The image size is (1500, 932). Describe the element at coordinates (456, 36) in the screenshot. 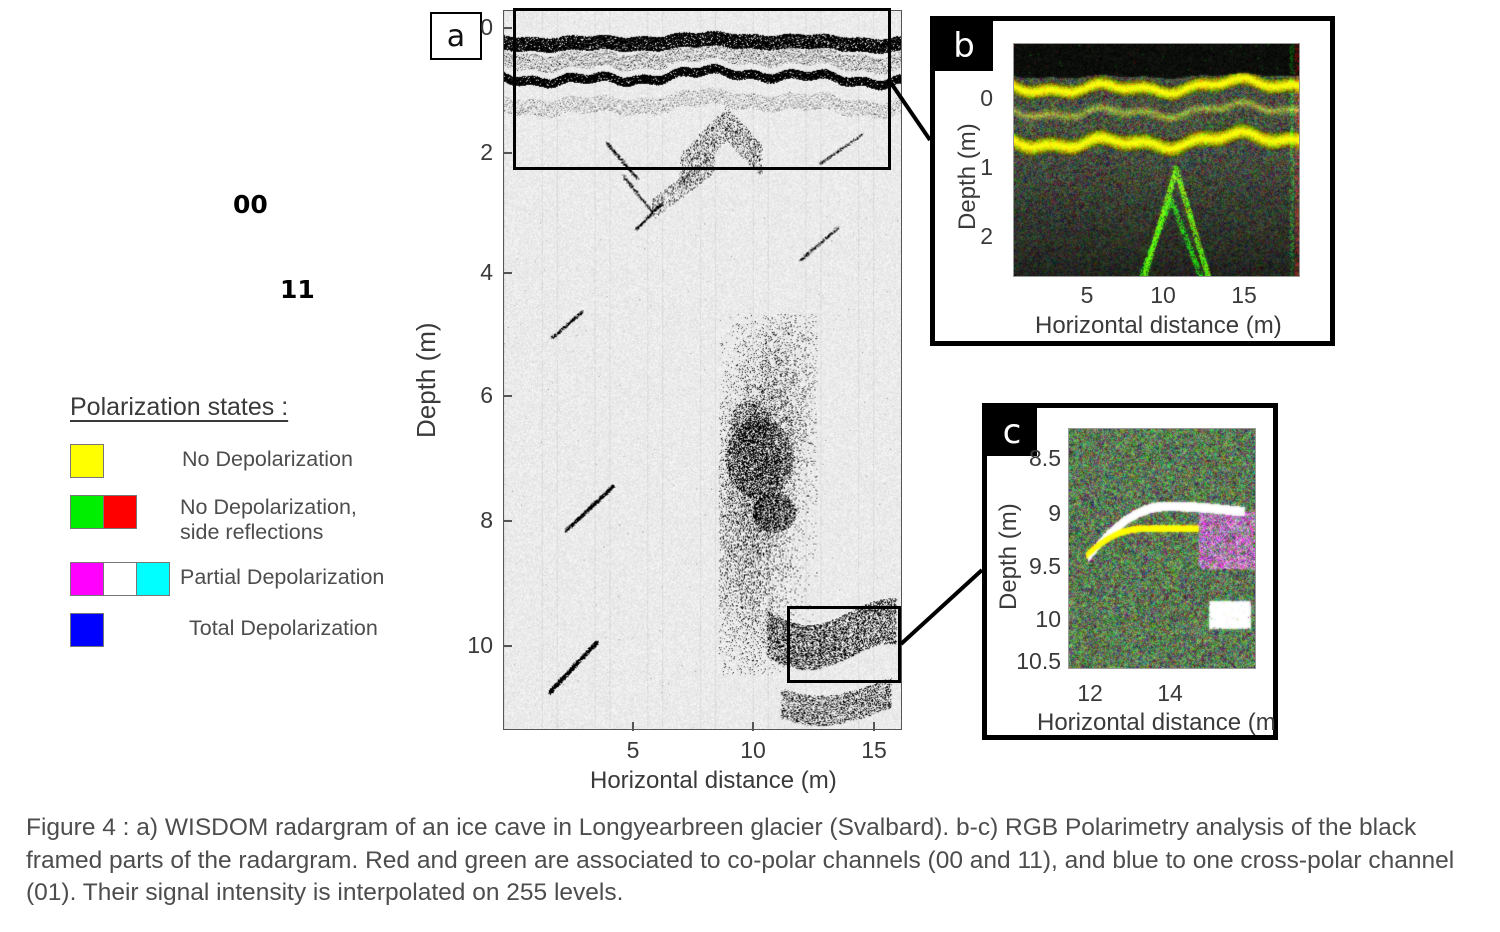

I see `panel-a-label: a` at that location.